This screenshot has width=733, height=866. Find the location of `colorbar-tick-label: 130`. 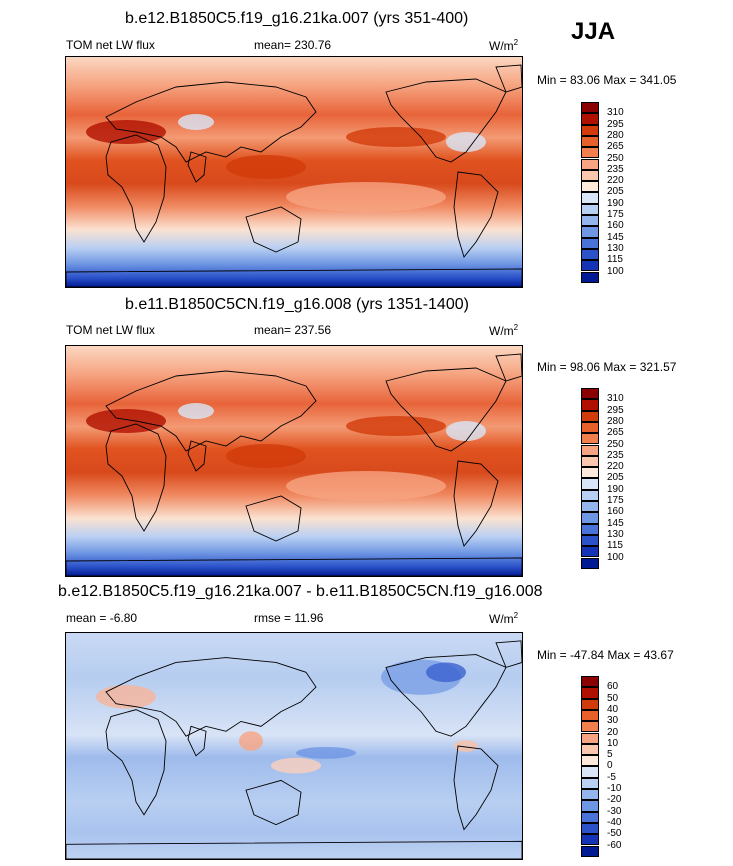

colorbar-tick-label: 130 is located at coordinates (615, 534).